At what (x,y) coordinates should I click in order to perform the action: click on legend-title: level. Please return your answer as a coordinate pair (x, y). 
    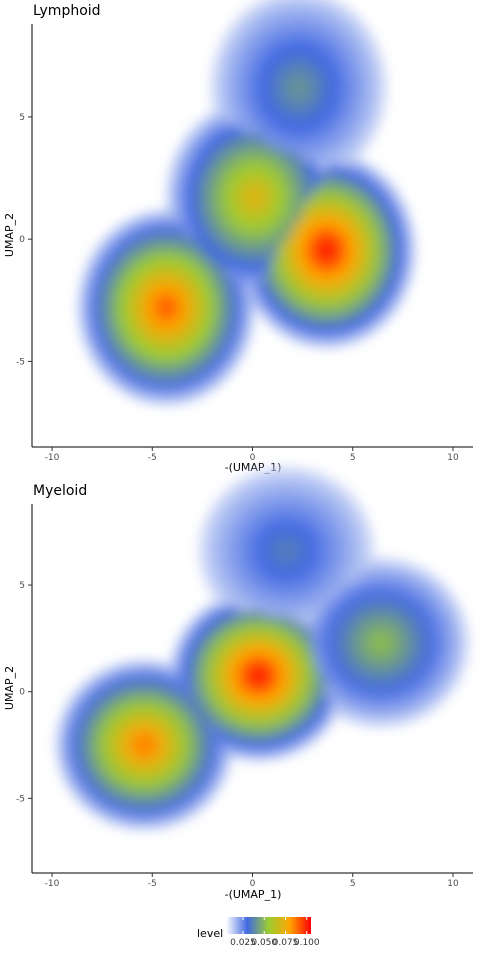
    Looking at the image, I should click on (210, 933).